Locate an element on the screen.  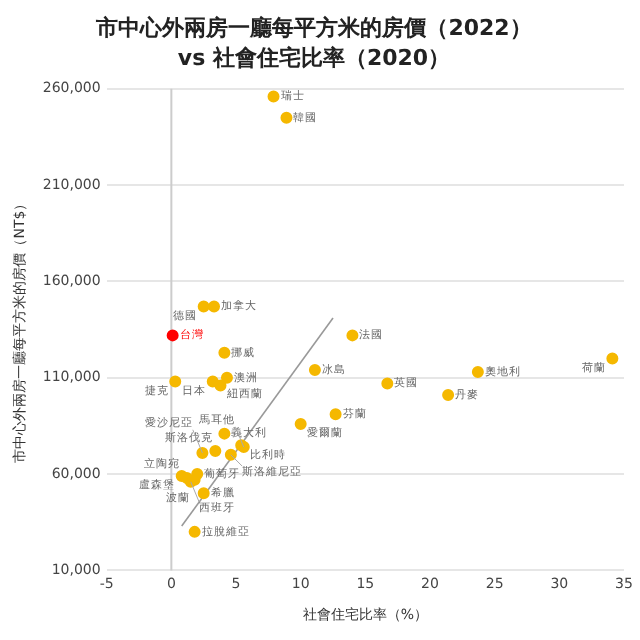
chart-title: 市中心外兩房一廳每平方米的房價（2022） is located at coordinates (313, 27).